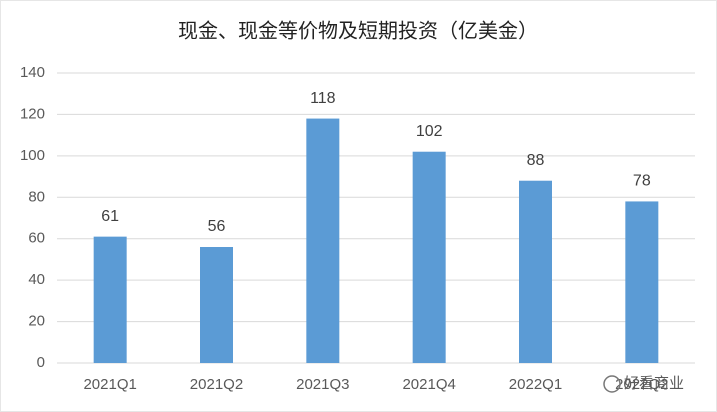  I want to click on value-label: 102, so click(429, 131).